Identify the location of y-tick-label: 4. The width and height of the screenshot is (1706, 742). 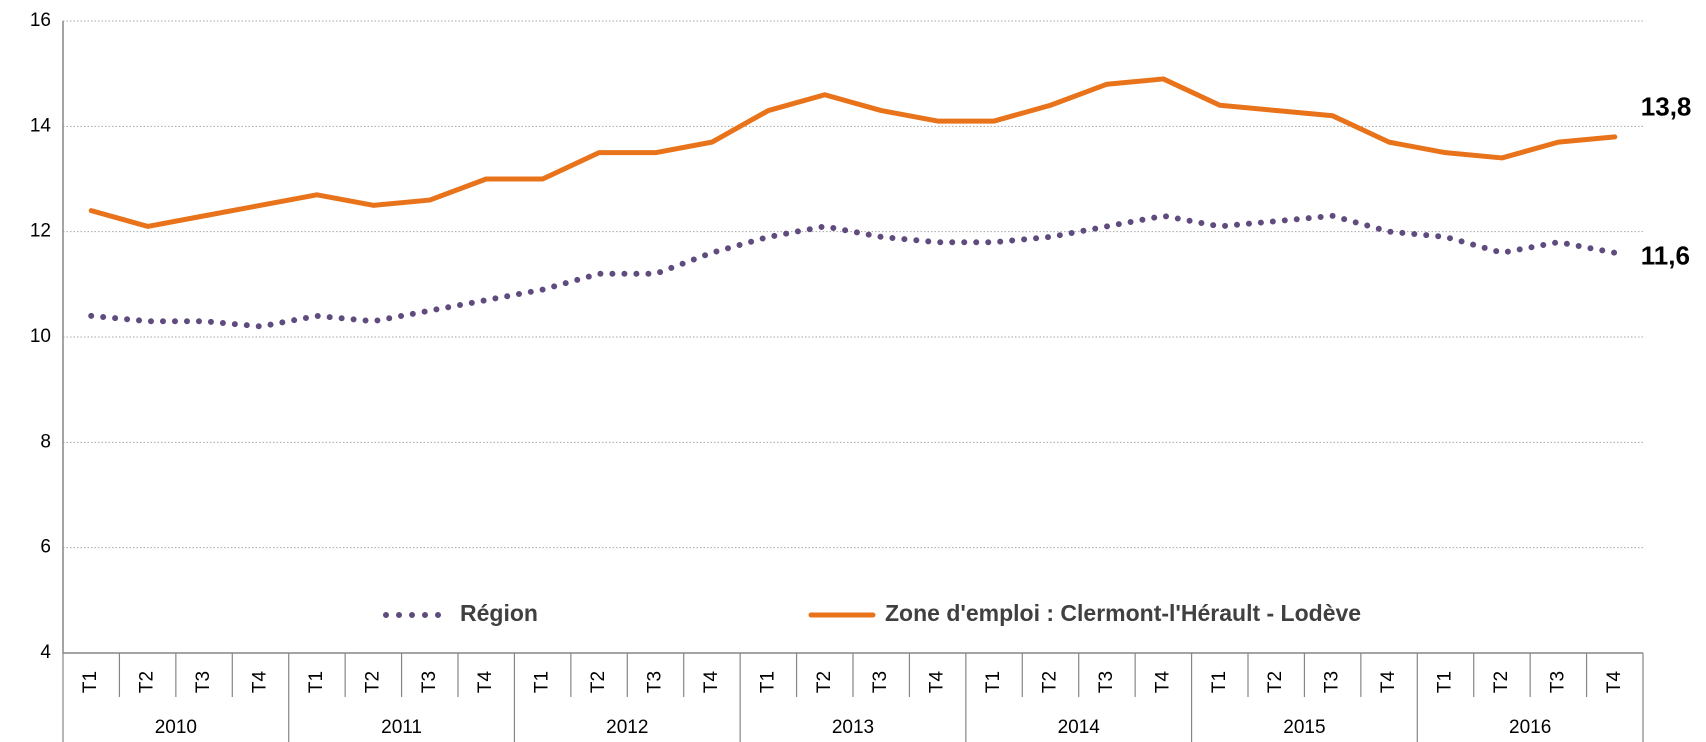
(45, 652).